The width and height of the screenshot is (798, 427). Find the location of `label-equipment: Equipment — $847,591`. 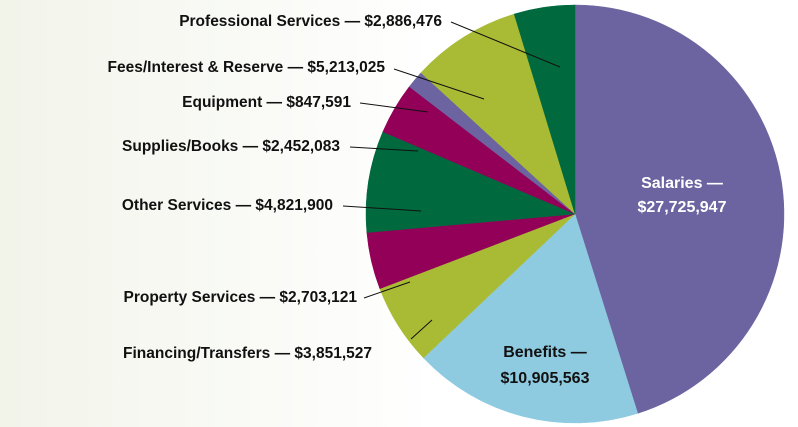

label-equipment: Equipment — $847,591 is located at coordinates (266, 102).